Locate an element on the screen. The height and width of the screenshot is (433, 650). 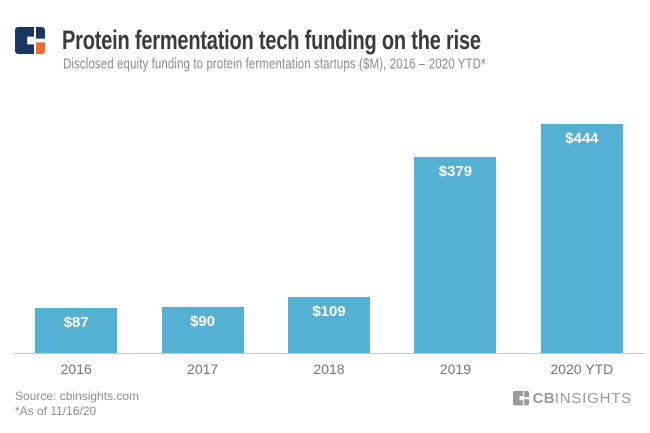
x-axis-label: 2017 is located at coordinates (203, 369).